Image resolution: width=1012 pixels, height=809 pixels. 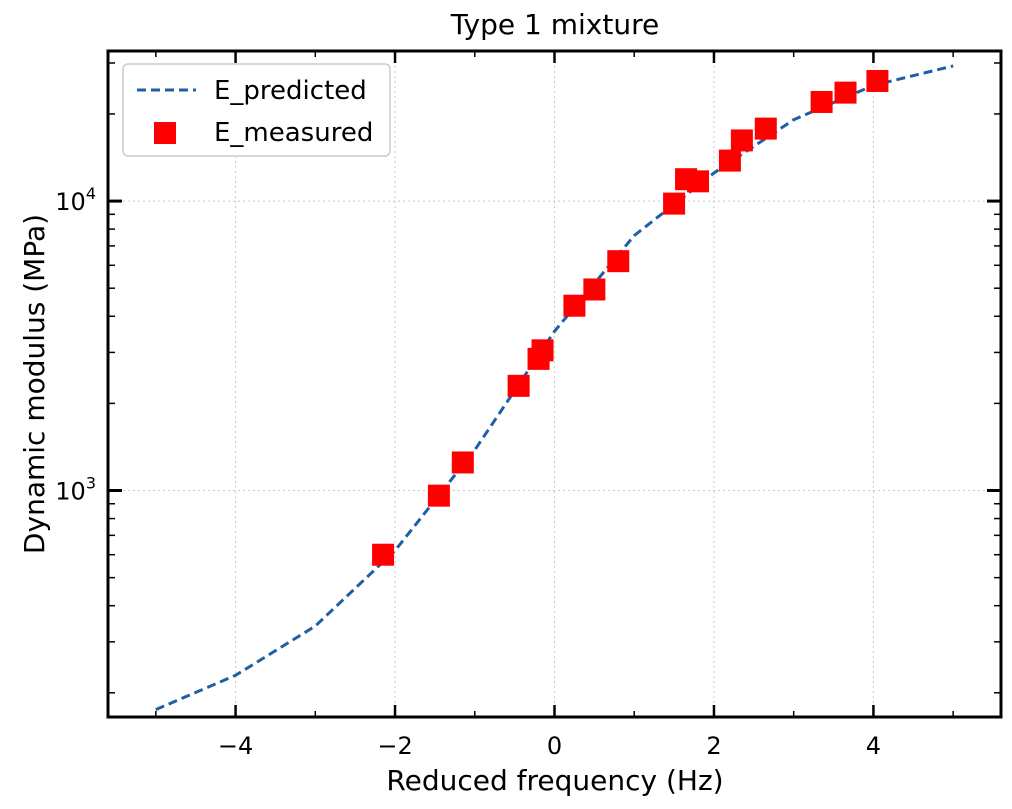 I want to click on legend-swatch-e-measured, so click(x=165, y=133).